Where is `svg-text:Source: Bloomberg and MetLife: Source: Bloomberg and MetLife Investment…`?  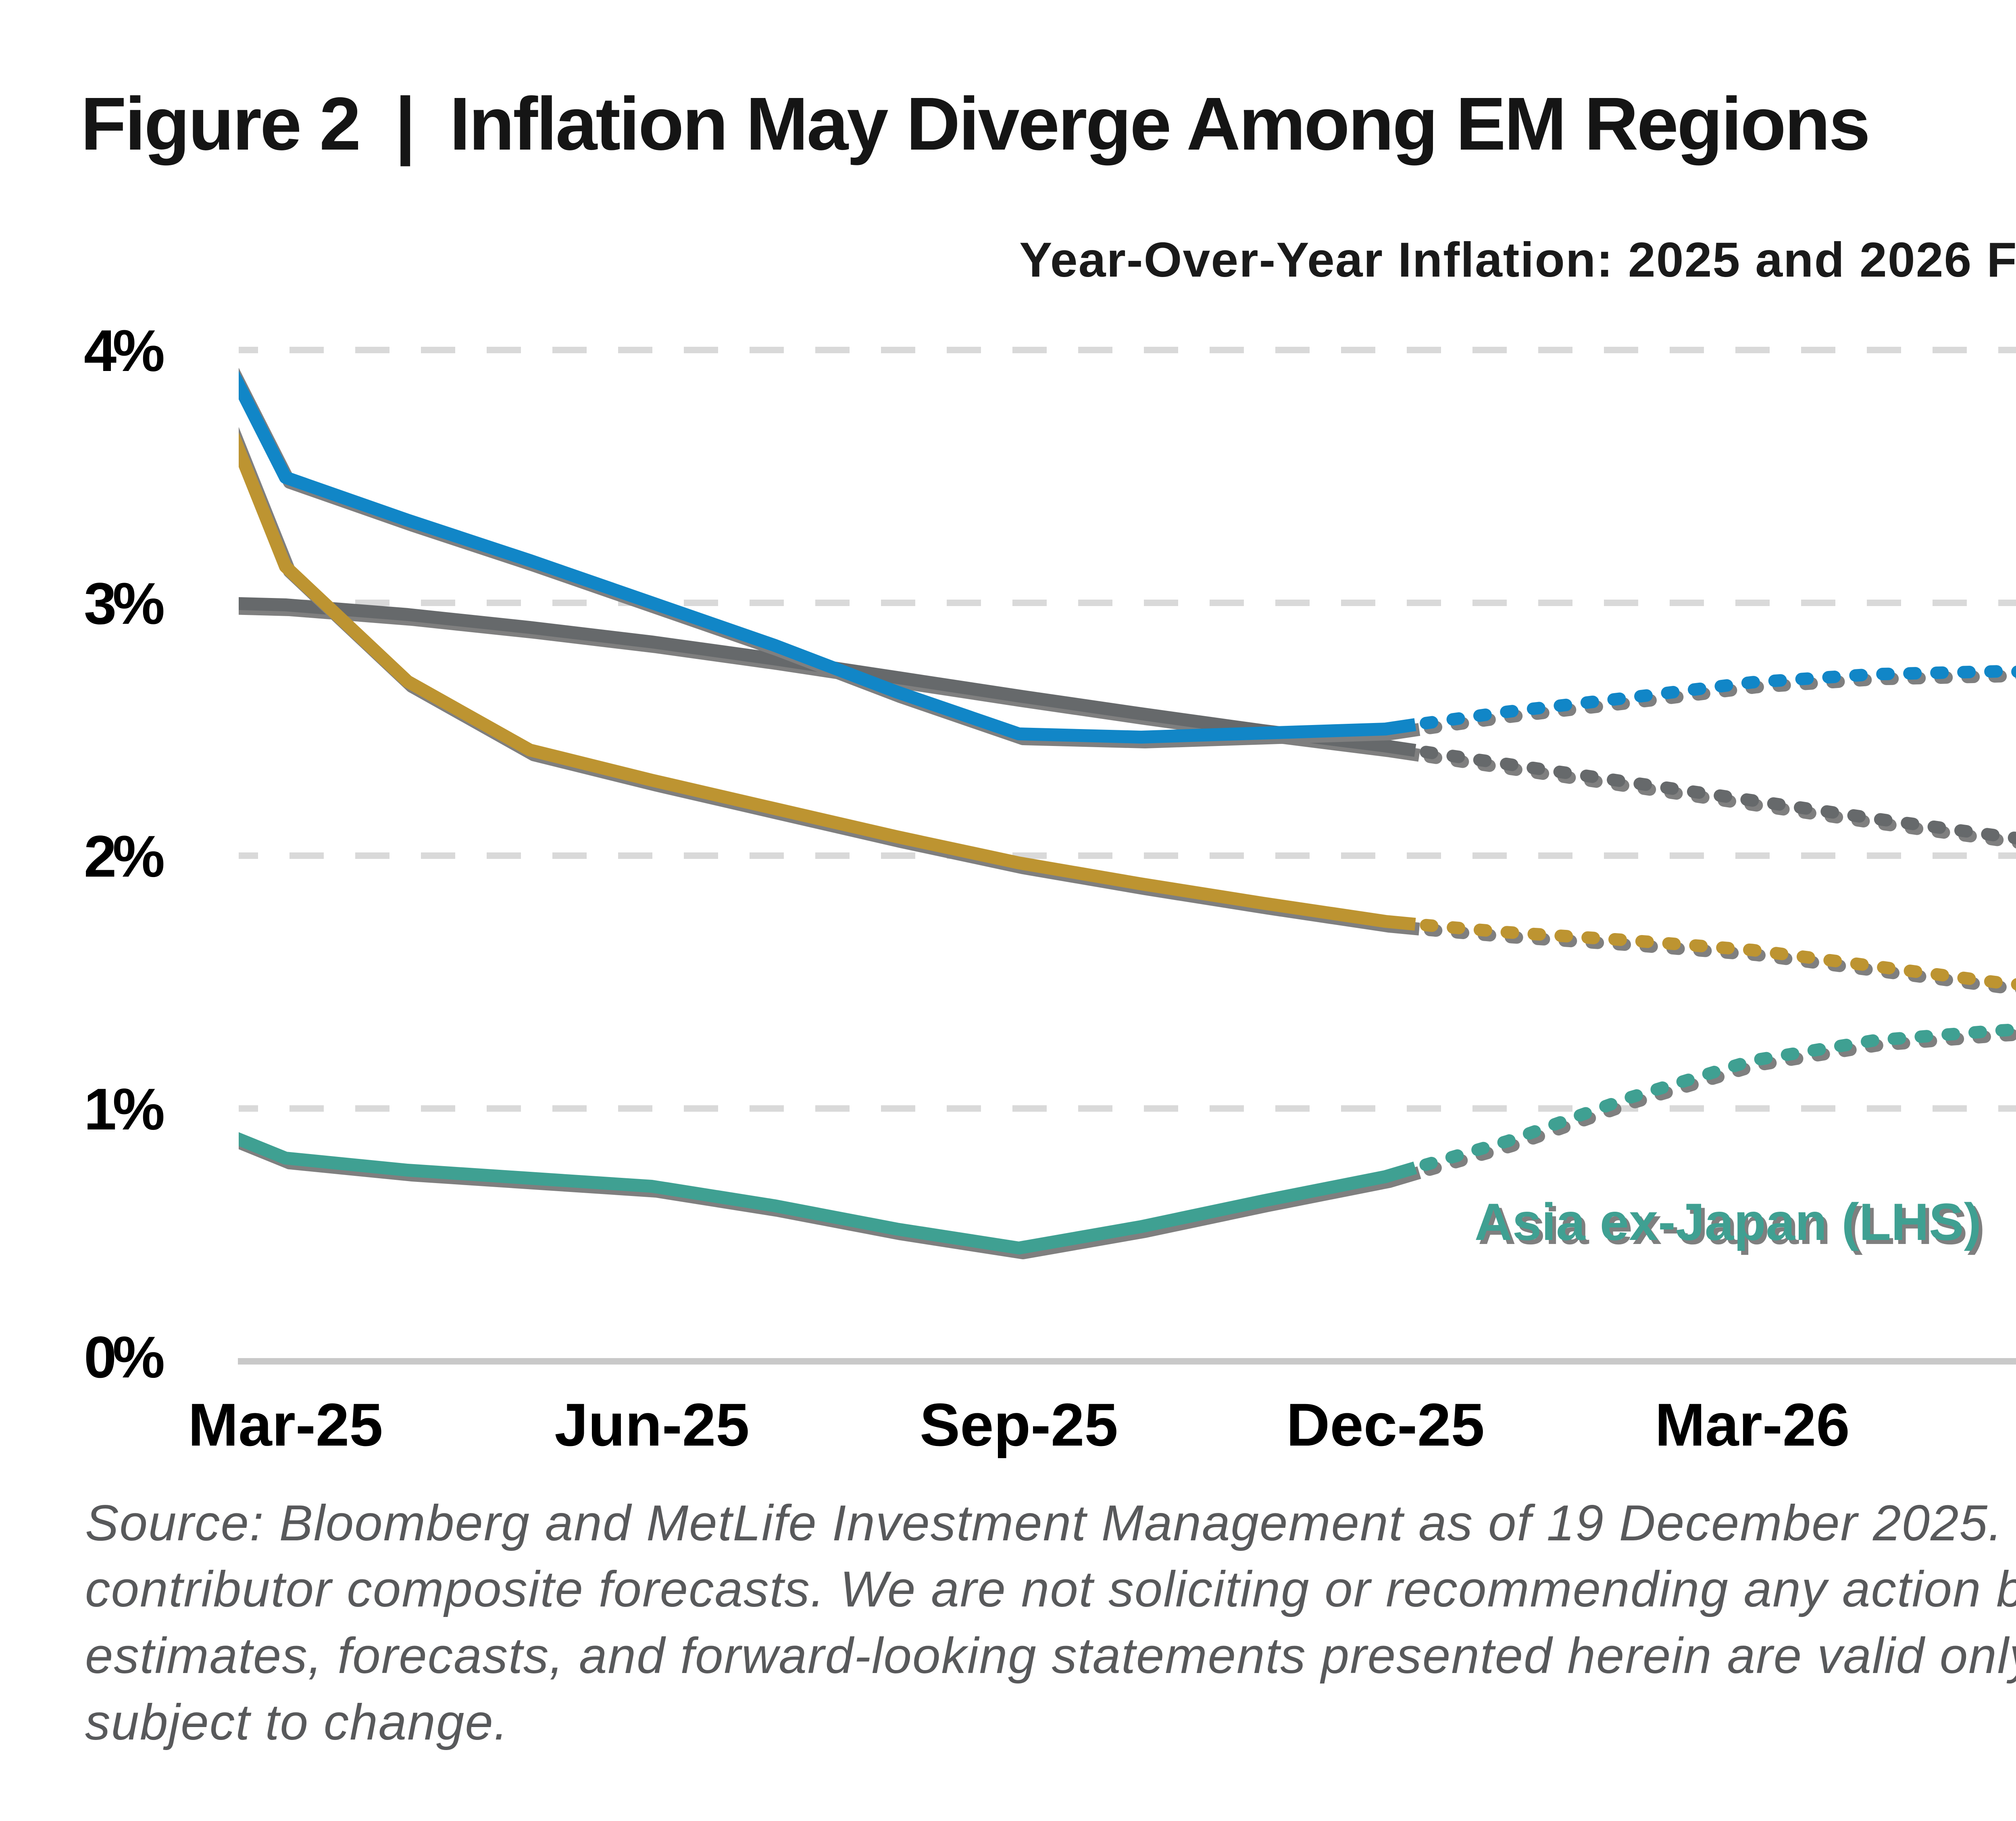
svg-text:Source: Bloomberg and MetLife: Source: Bloomberg and MetLife Investment… is located at coordinates (1050, 1523).